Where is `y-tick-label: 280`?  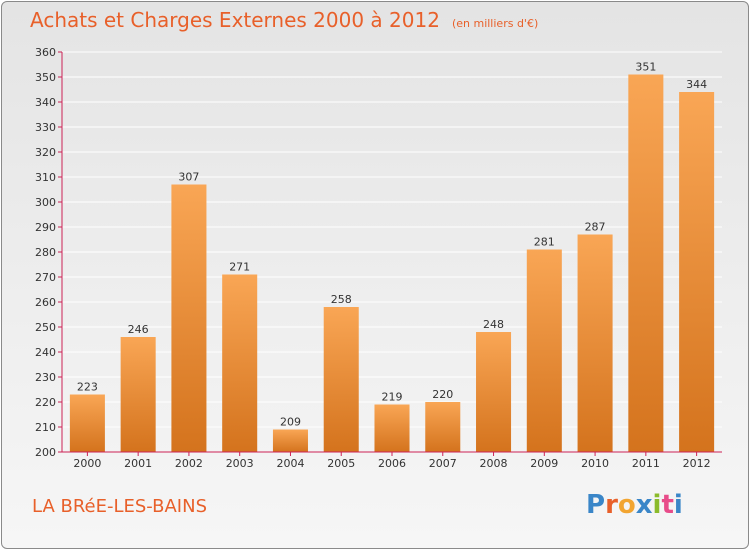
y-tick-label: 280 is located at coordinates (45, 252).